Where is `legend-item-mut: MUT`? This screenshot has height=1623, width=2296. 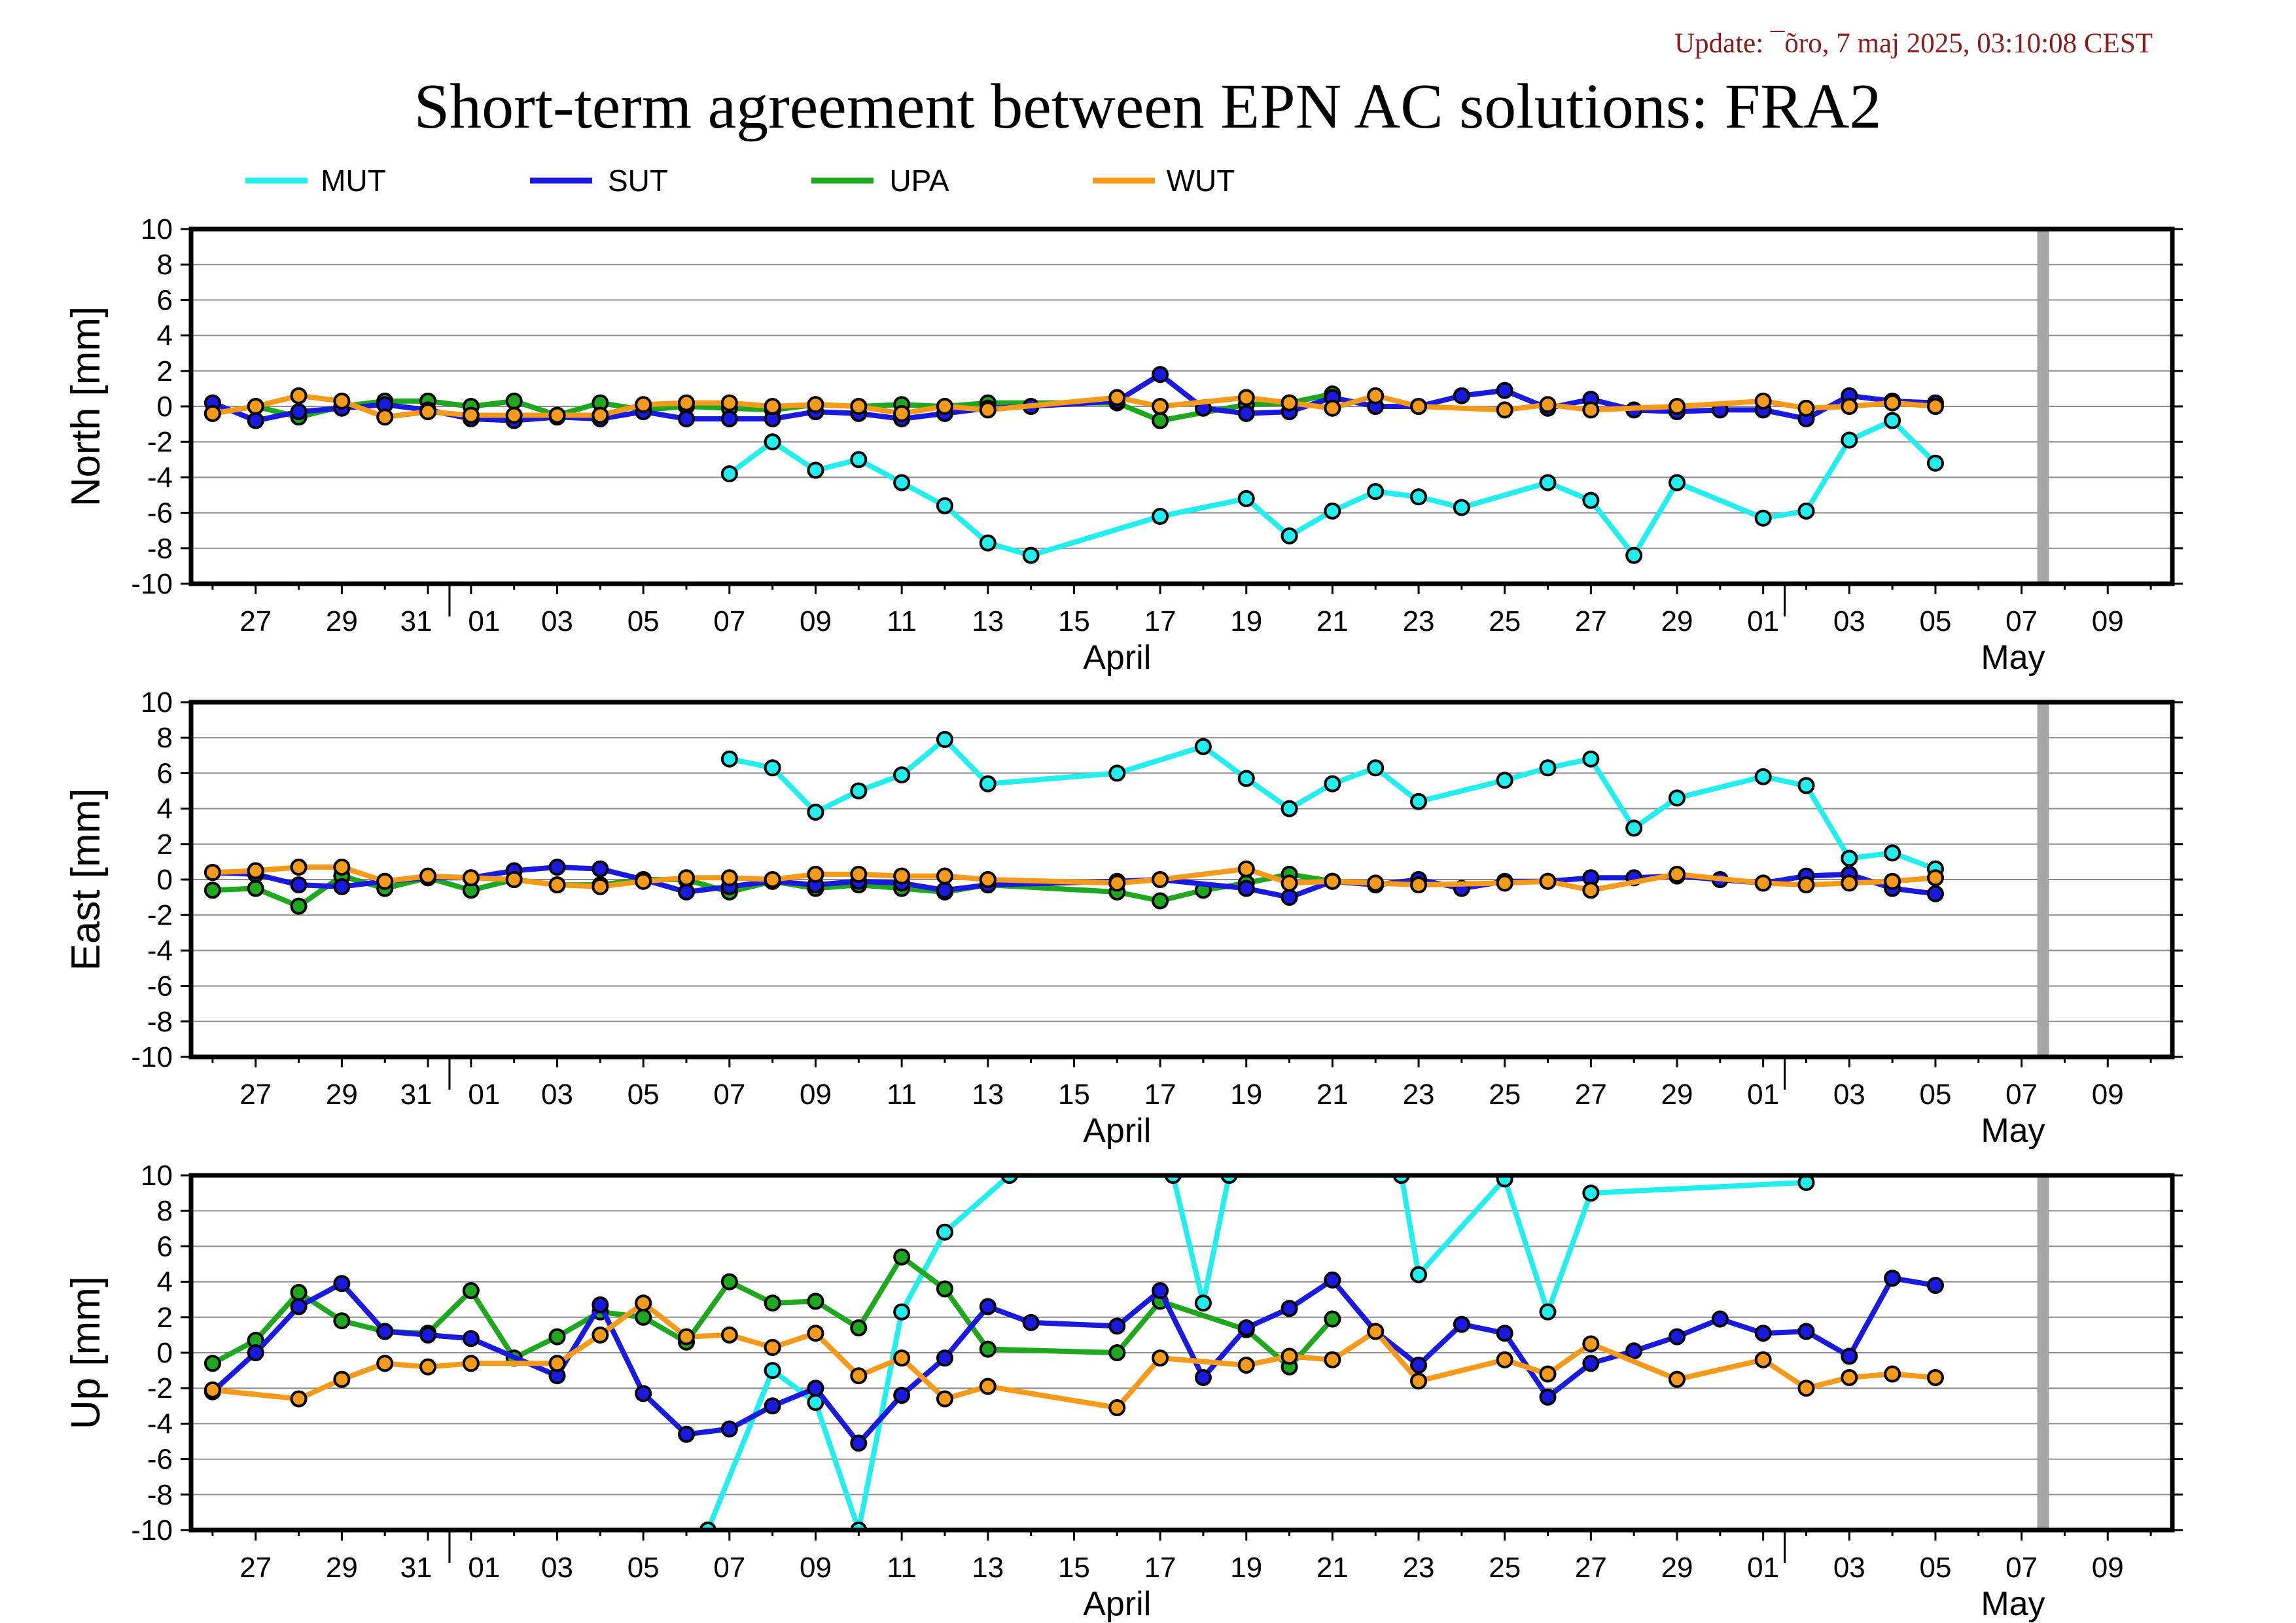
legend-item-mut: MUT is located at coordinates (315, 181).